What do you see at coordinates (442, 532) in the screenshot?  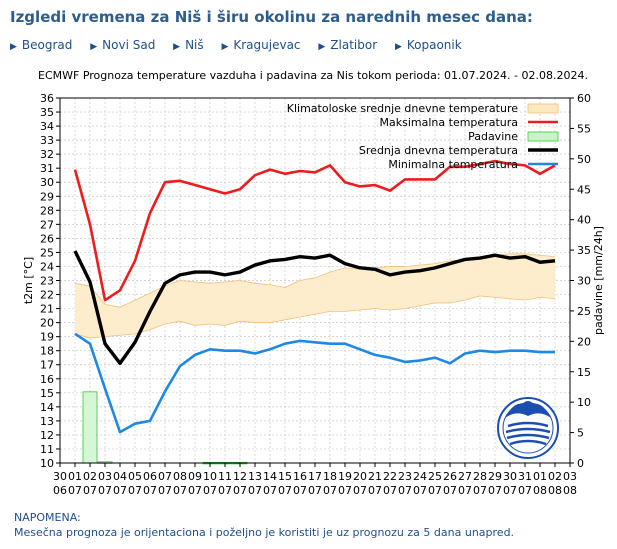 I see `five-day-forecast-link: 5 dana` at bounding box center [442, 532].